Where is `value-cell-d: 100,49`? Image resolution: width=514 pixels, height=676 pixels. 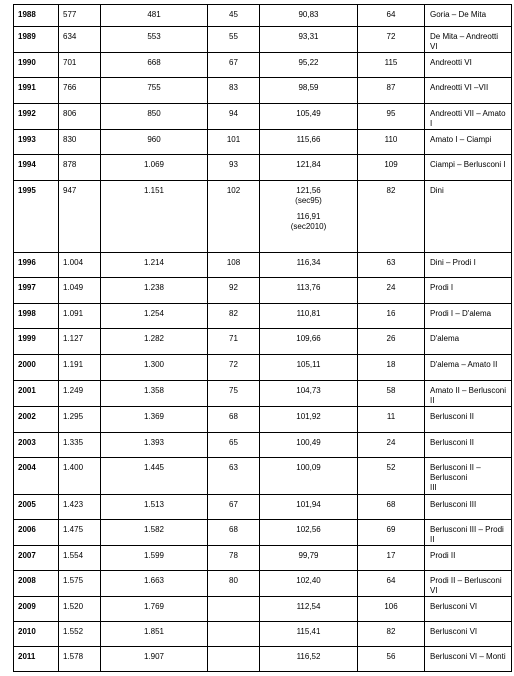
value-cell-d: 100,49 is located at coordinates (308, 445).